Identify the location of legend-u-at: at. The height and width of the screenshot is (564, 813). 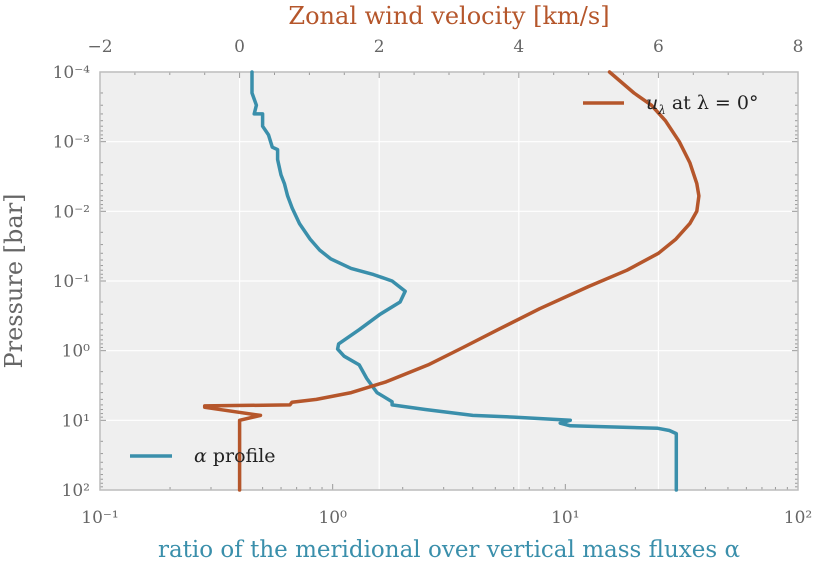
(681, 103).